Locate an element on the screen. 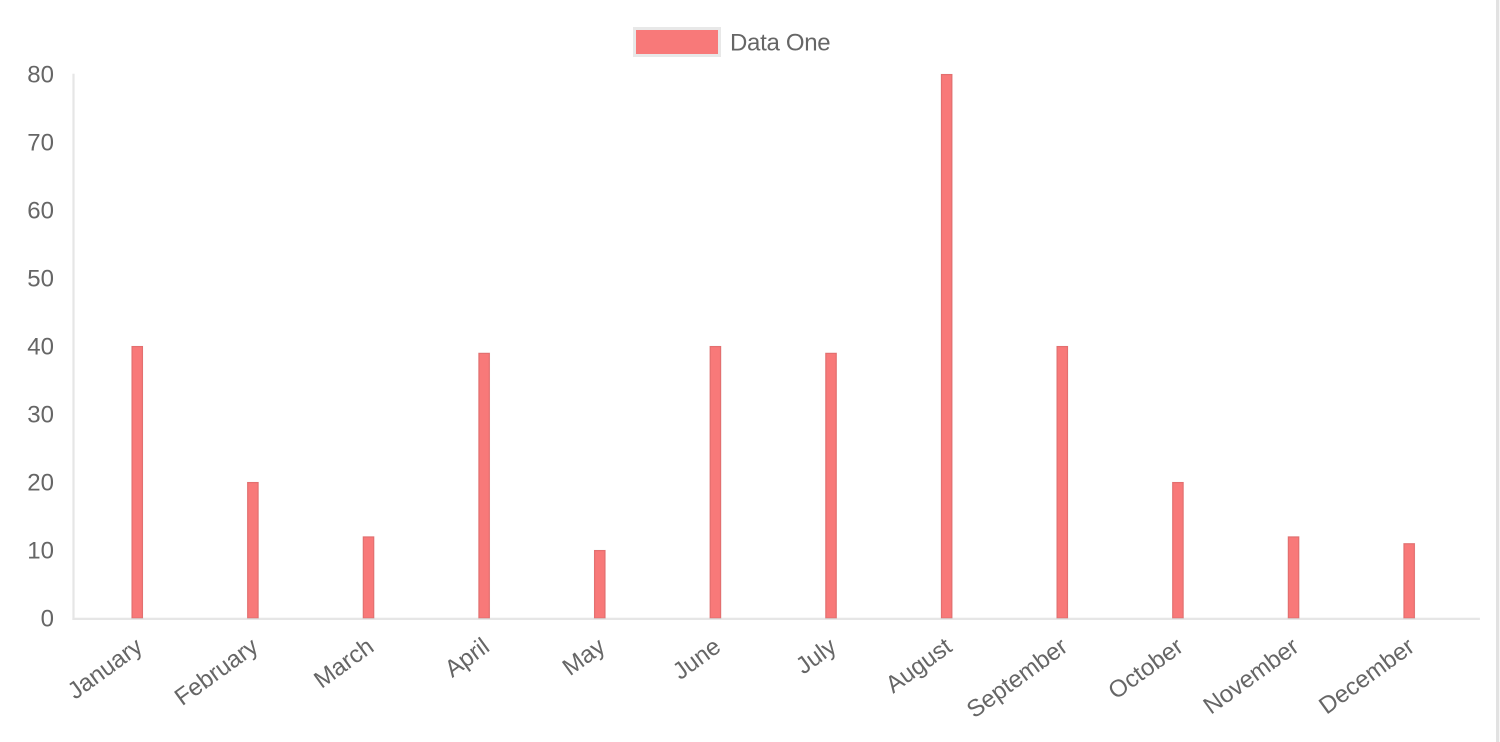 This screenshot has height=742, width=1500. svg-text: August is located at coordinates (919, 666).